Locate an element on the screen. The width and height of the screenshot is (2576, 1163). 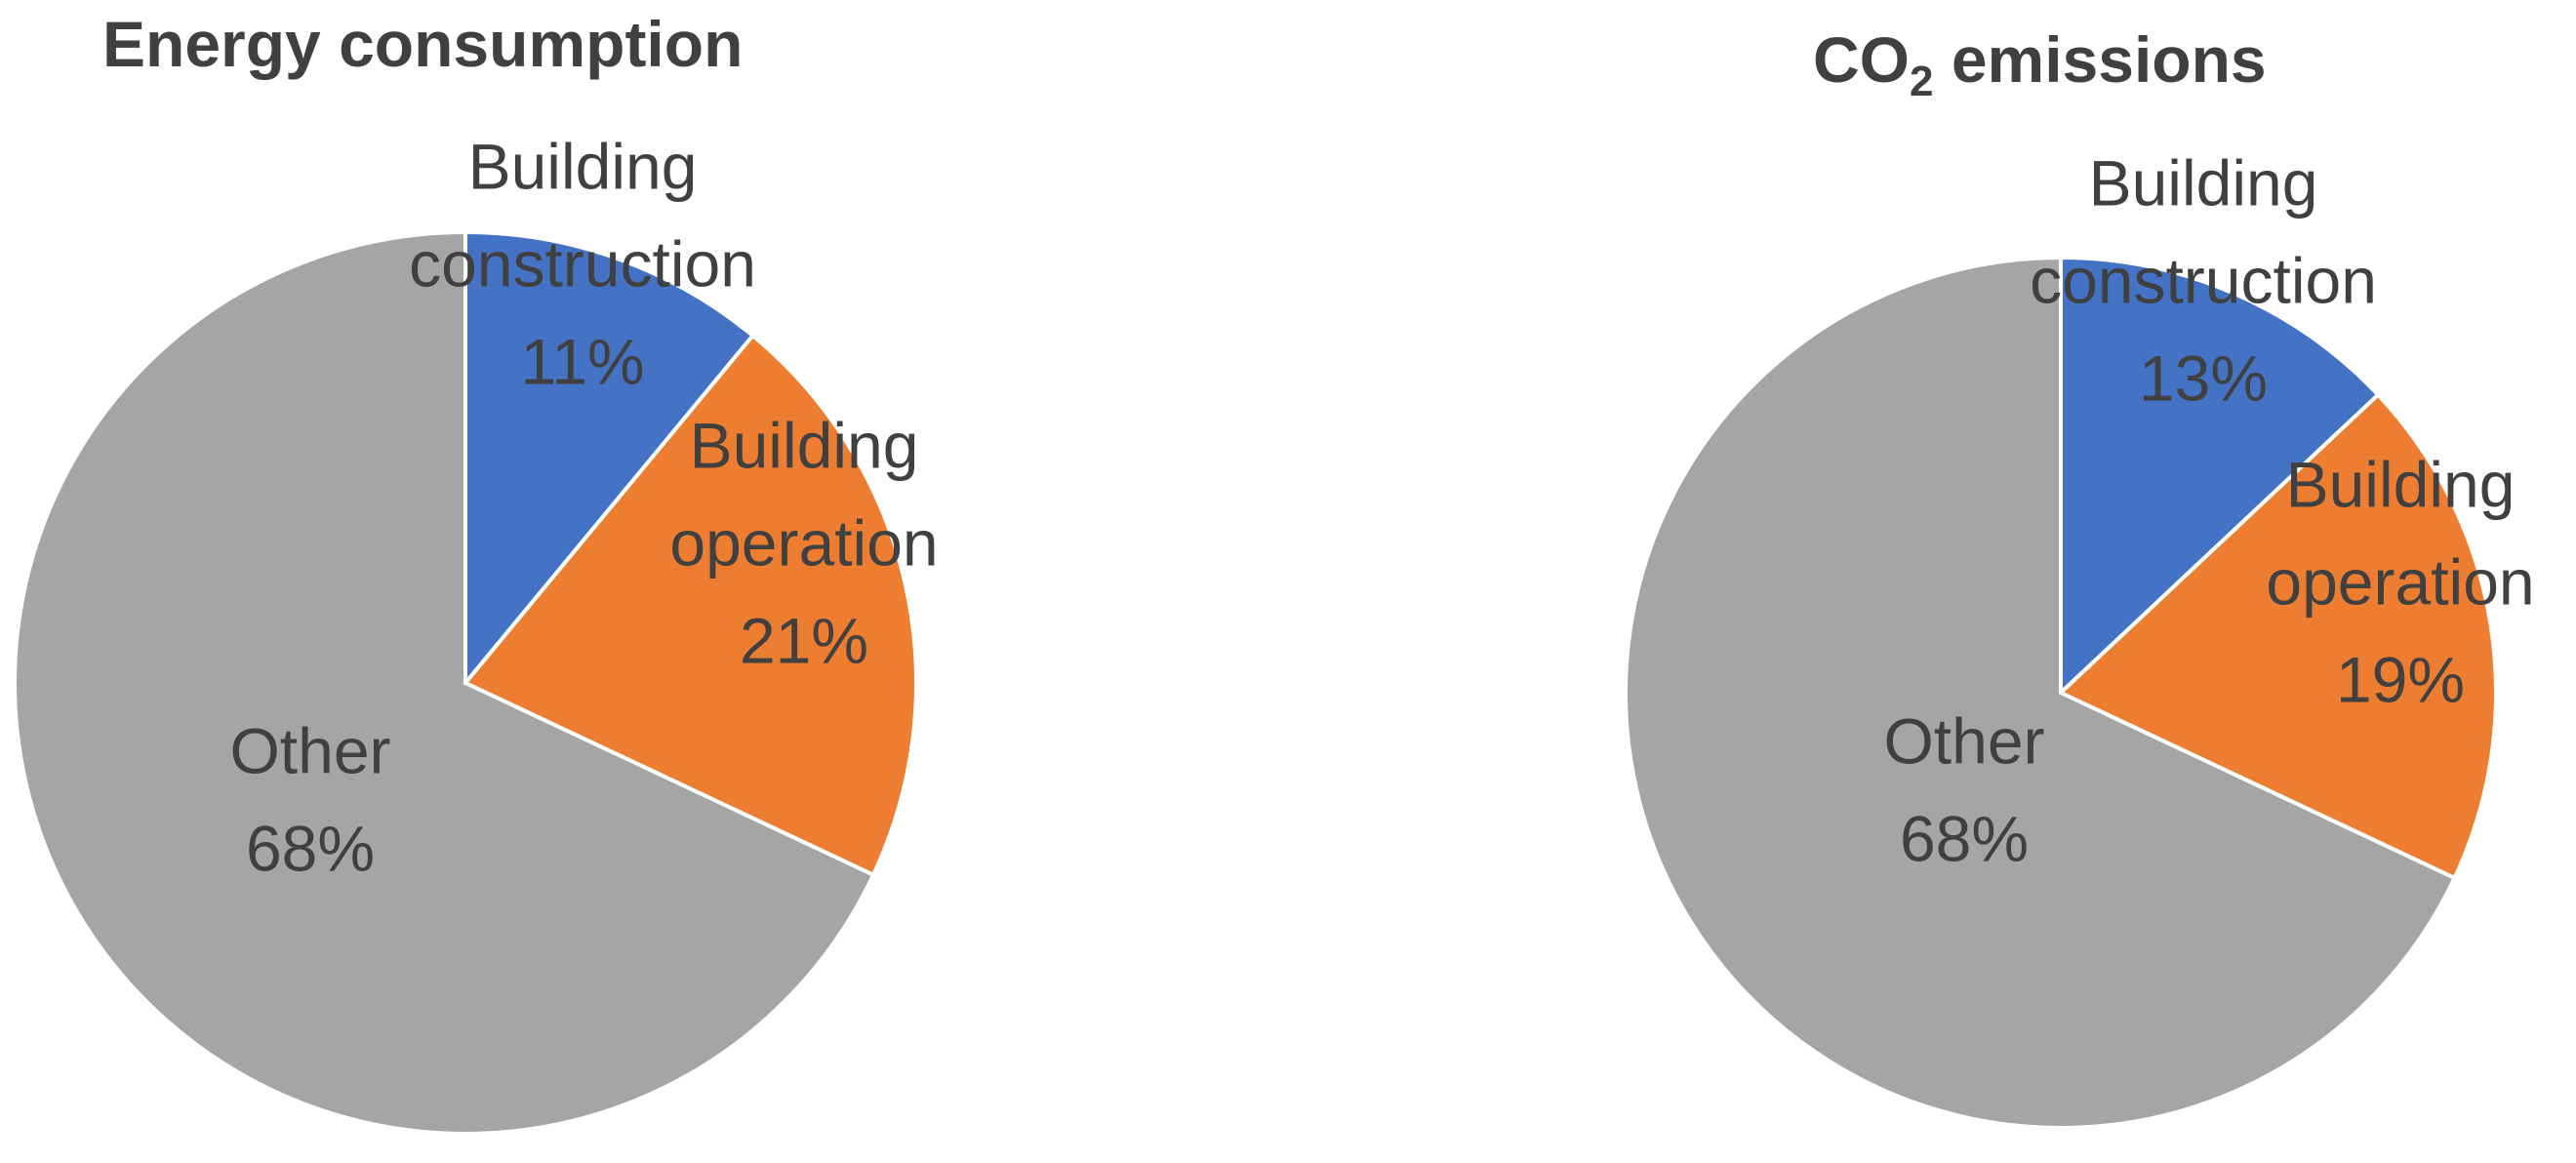
slice-label-building-operation: Building operation 21% is located at coordinates (803, 542).